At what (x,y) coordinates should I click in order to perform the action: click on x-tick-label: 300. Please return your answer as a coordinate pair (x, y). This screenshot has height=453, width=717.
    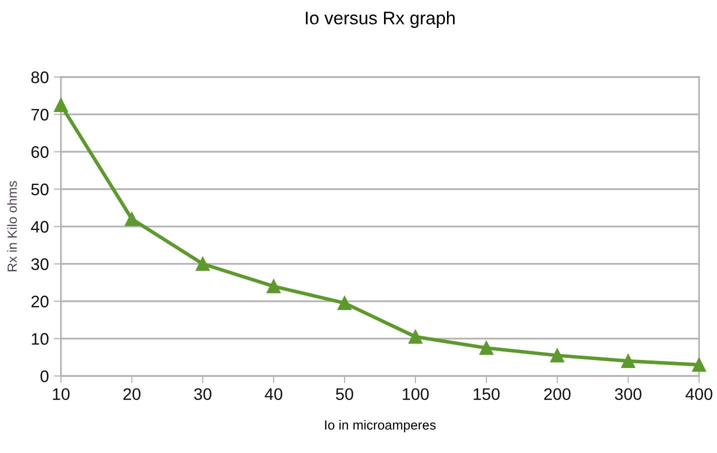
    Looking at the image, I should click on (628, 394).